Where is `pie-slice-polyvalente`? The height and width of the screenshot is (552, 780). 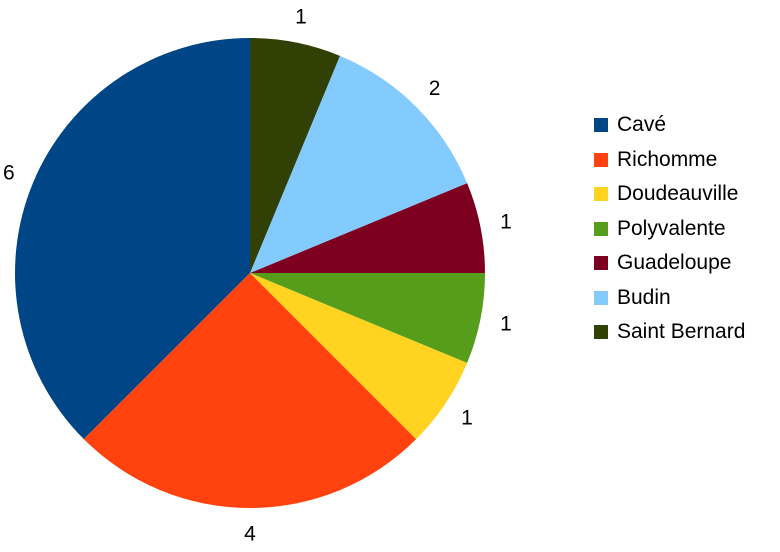 pie-slice-polyvalente is located at coordinates (367, 318).